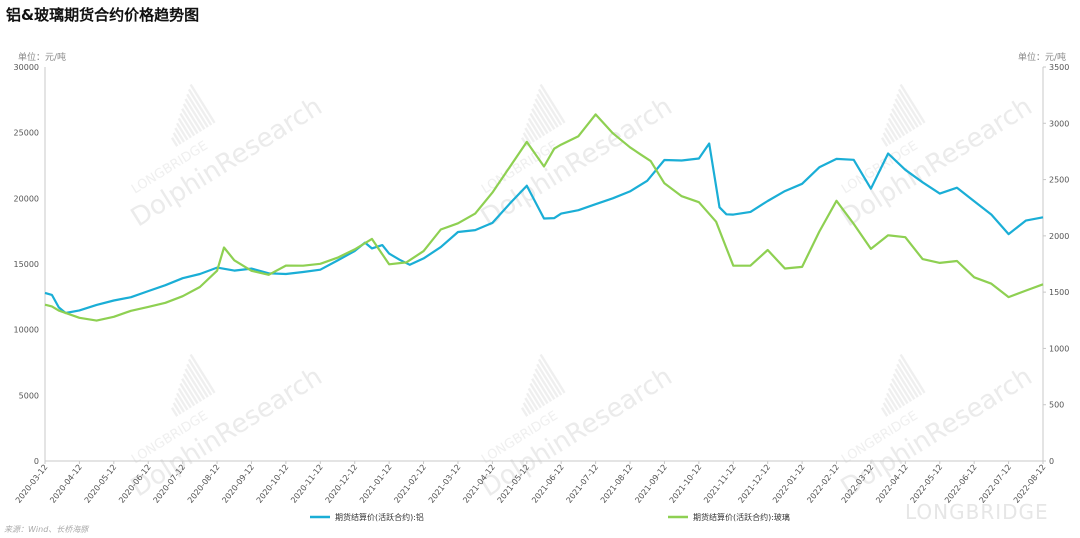 This screenshot has width=1080, height=538. What do you see at coordinates (1030, 484) in the screenshot?
I see `x-tick-label: 2022-08-12` at bounding box center [1030, 484].